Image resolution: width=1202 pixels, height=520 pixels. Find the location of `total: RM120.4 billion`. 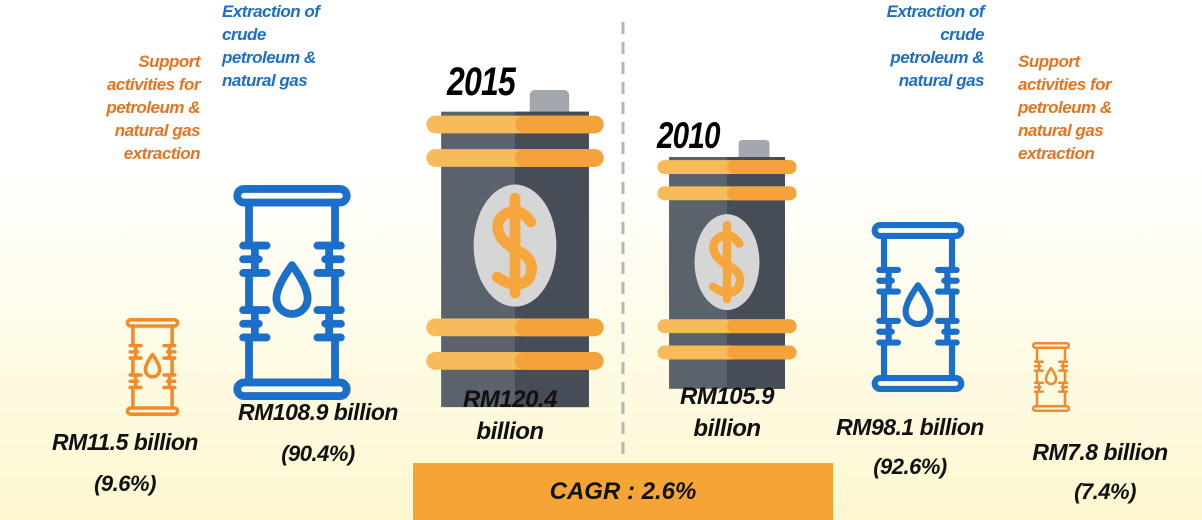

total: RM120.4 billion is located at coordinates (510, 415).